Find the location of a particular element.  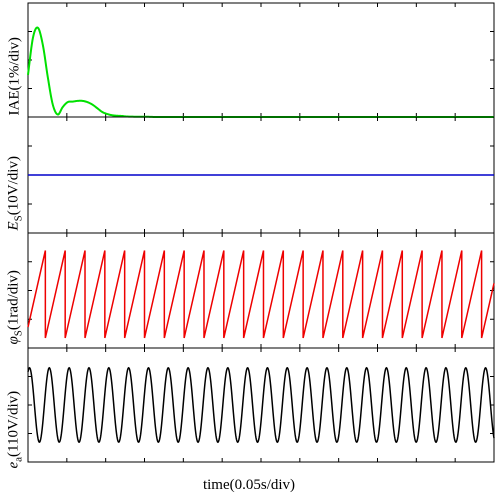

panel-3-ylabel-text: (1rad/div) is located at coordinates (13, 300).